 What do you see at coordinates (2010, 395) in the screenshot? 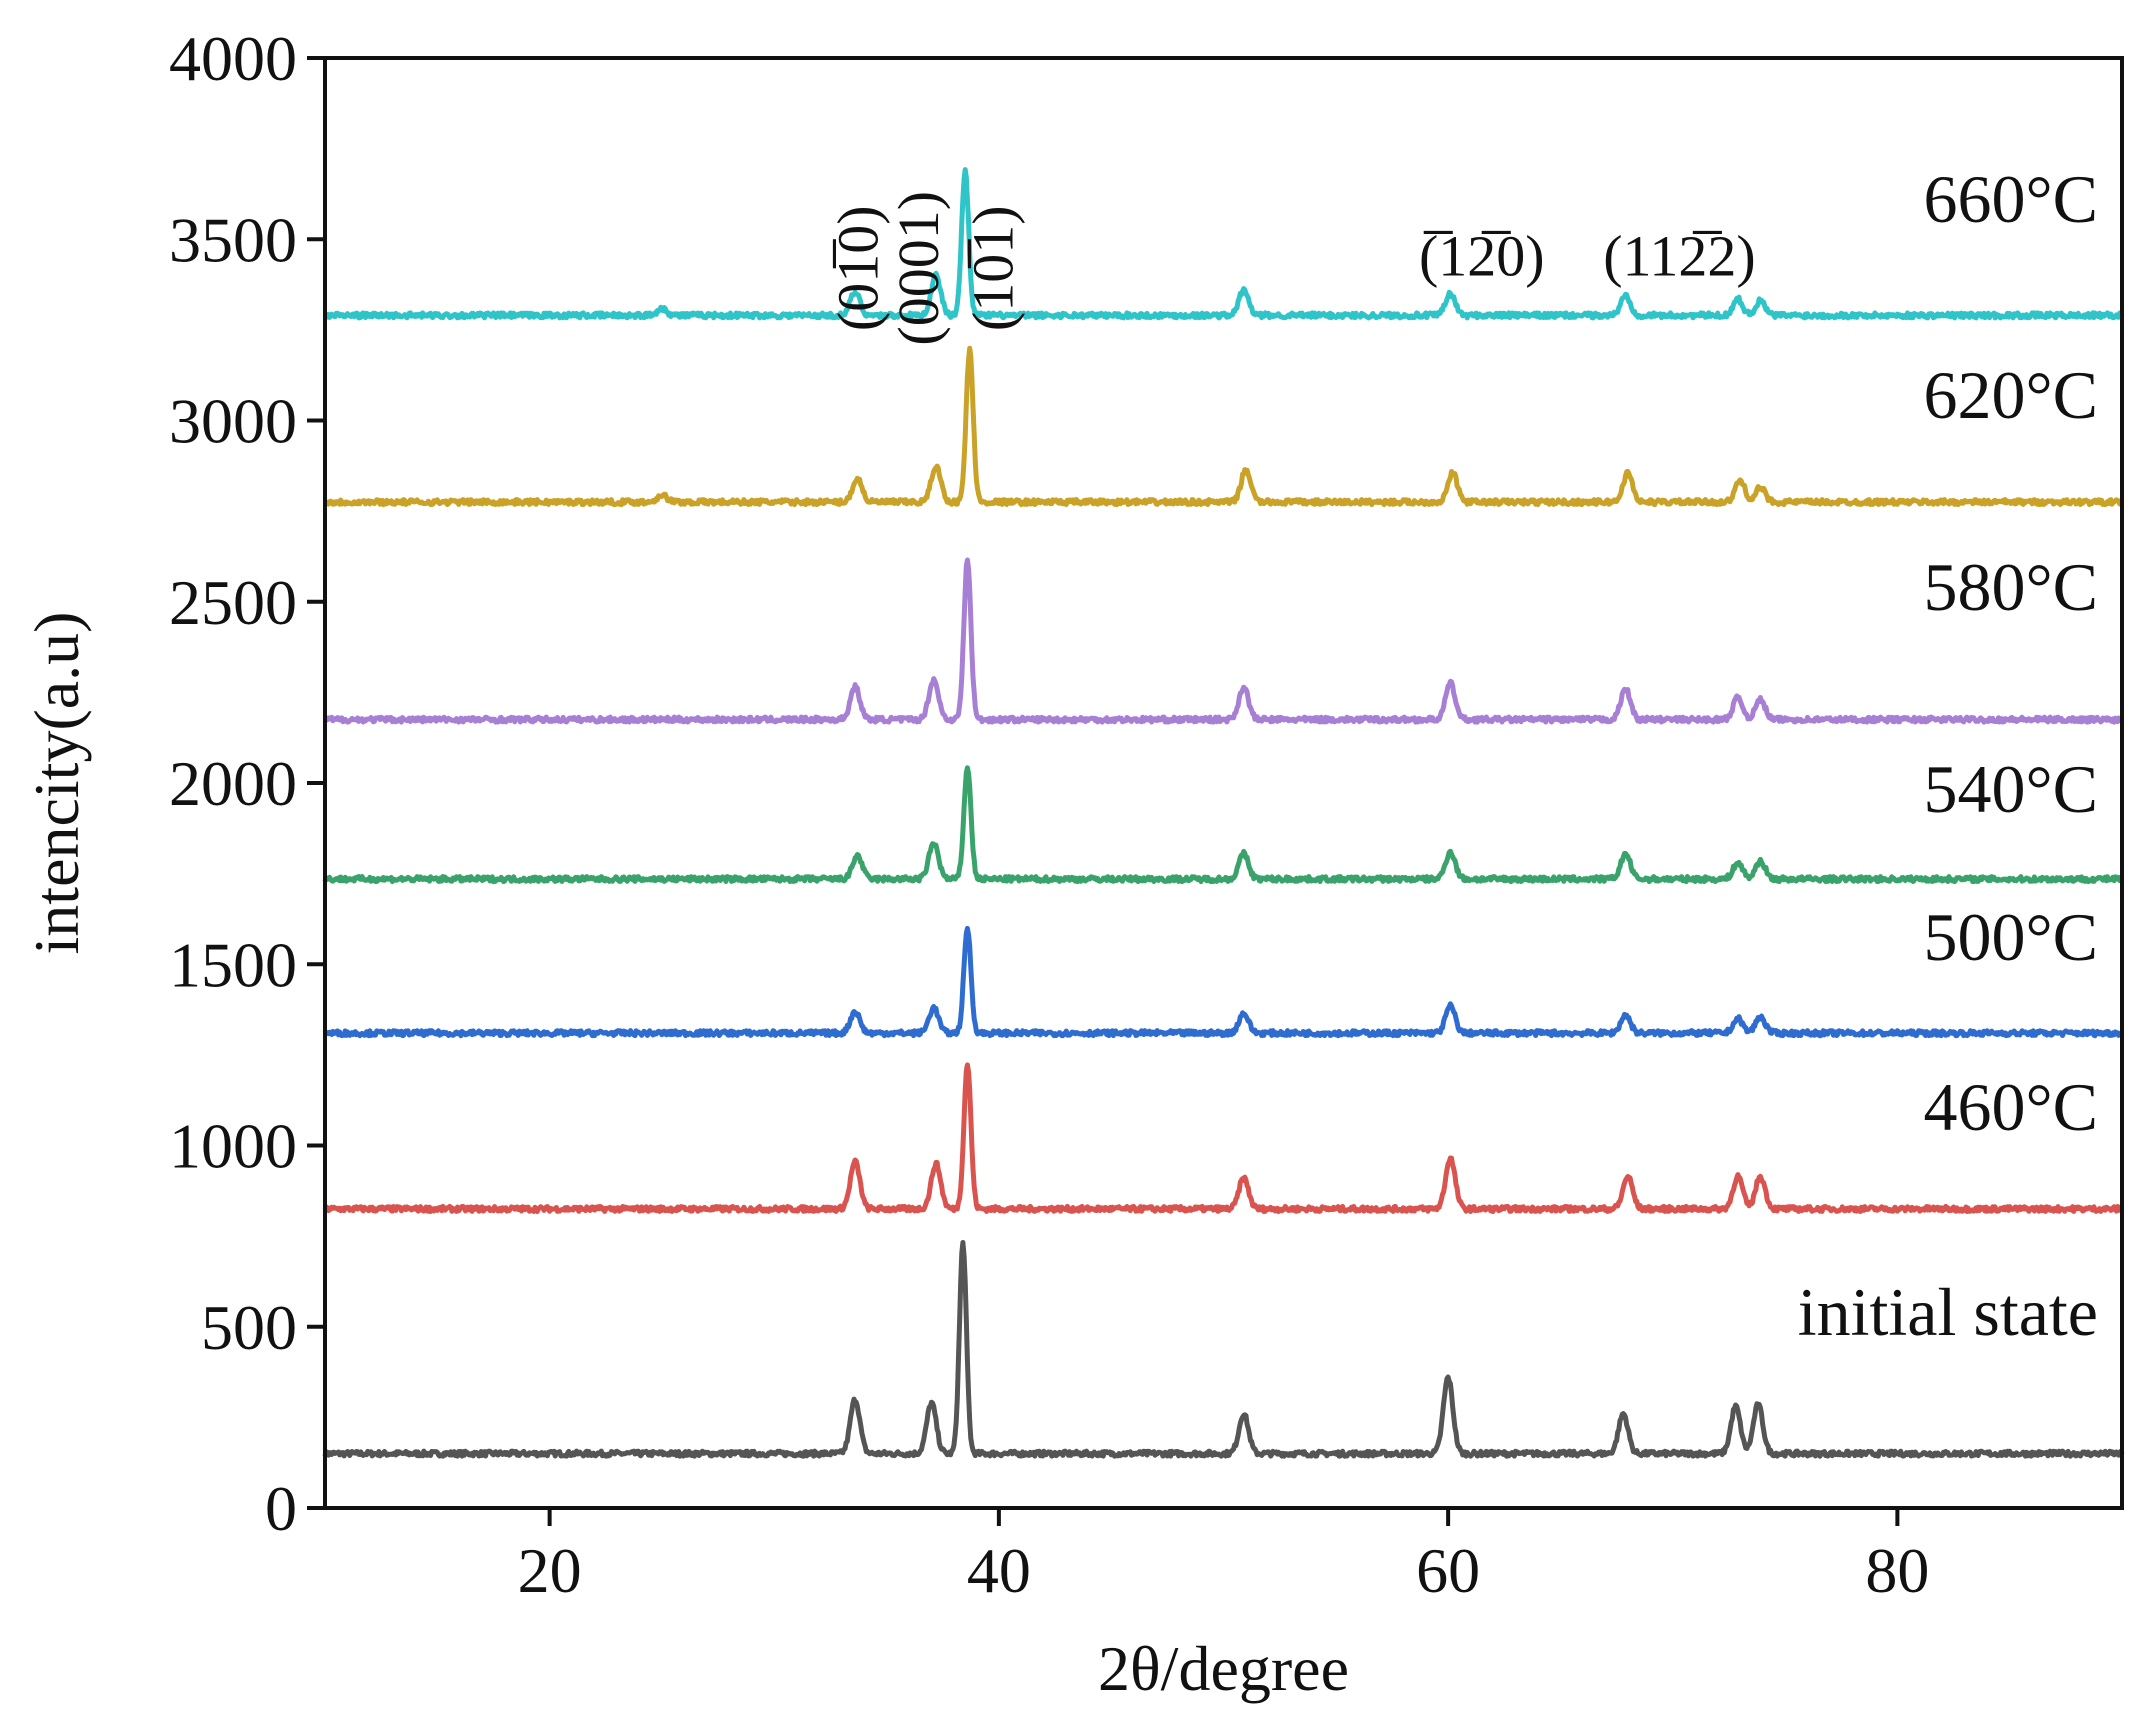
I see `series-label: 620°C` at bounding box center [2010, 395].